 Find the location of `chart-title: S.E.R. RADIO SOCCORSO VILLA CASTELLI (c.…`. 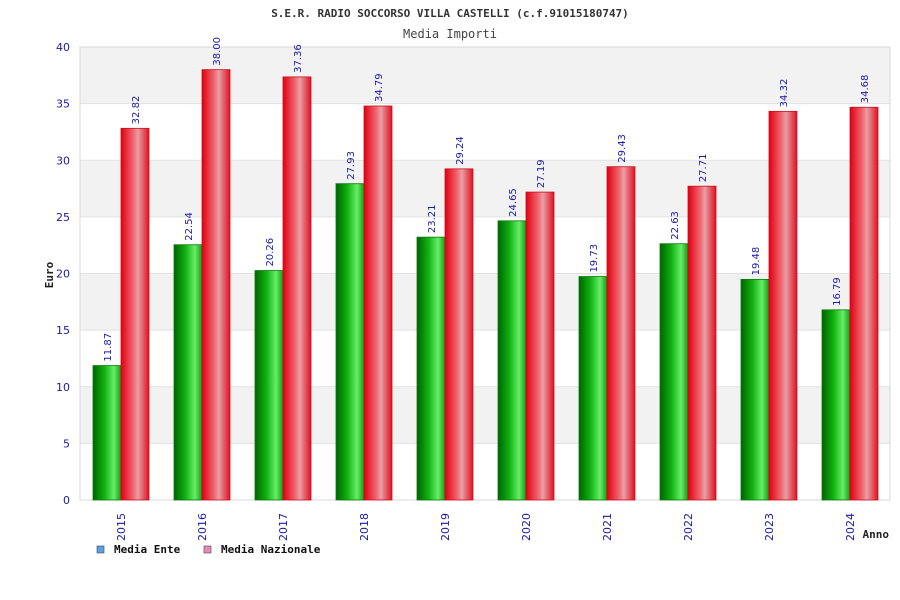

chart-title: S.E.R. RADIO SOCCORSO VILLA CASTELLI (c.… is located at coordinates (450, 13).